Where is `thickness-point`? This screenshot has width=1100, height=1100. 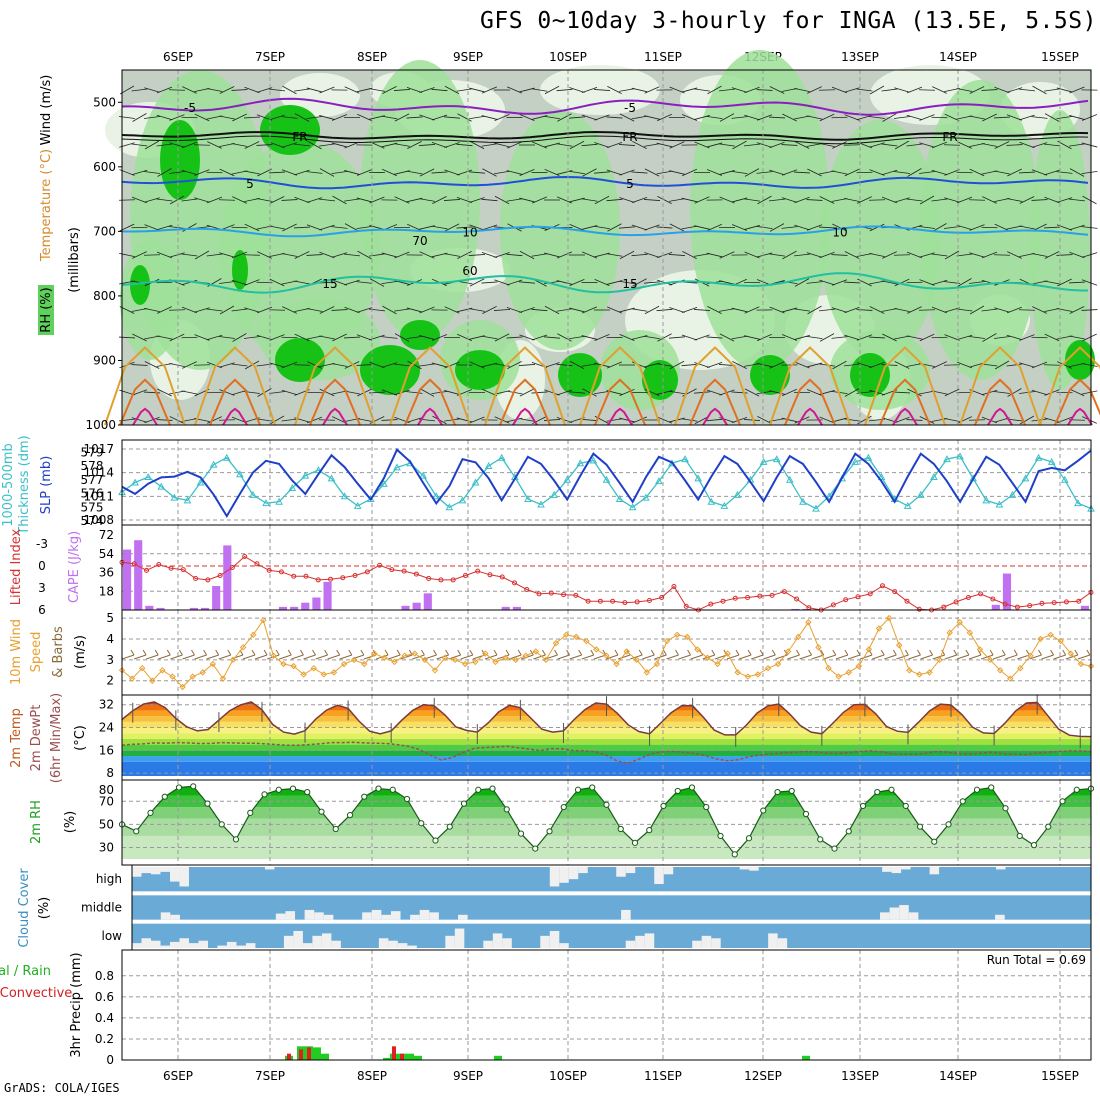
thickness-point is located at coordinates (541, 504).